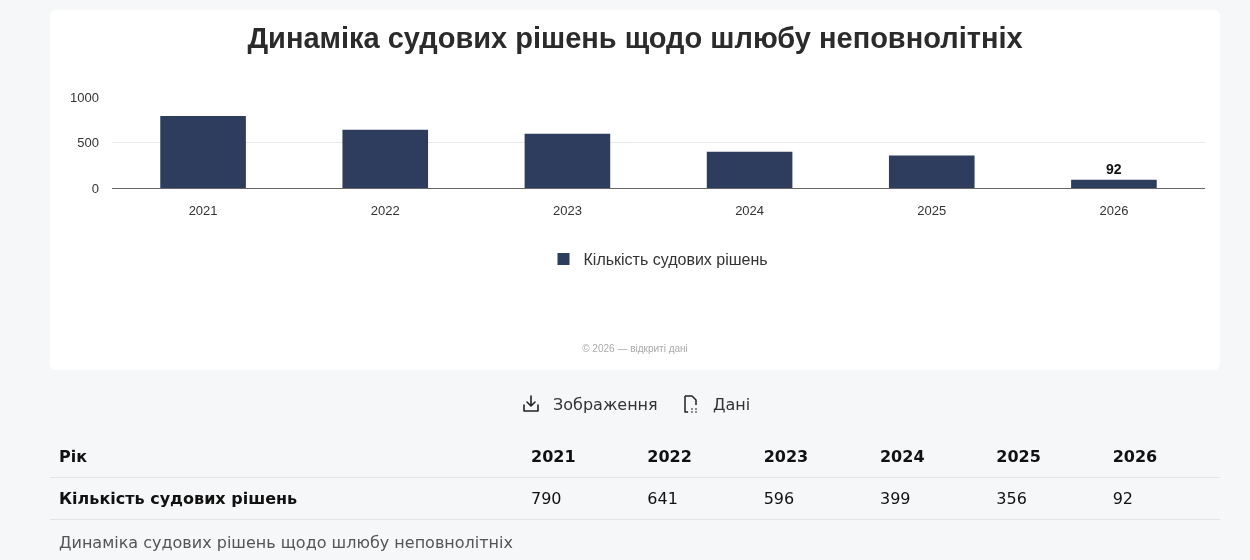 The image size is (1250, 560). What do you see at coordinates (286, 542) in the screenshot?
I see `text: Динаміка судових рішень щодо шлюбу неповнолітніх` at bounding box center [286, 542].